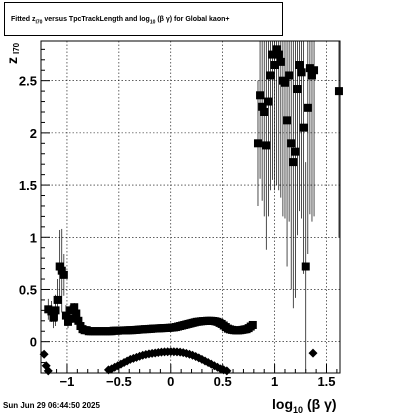  What do you see at coordinates (304, 405) in the screenshot?
I see `x-axis-title: log10 (β γ)` at bounding box center [304, 405].